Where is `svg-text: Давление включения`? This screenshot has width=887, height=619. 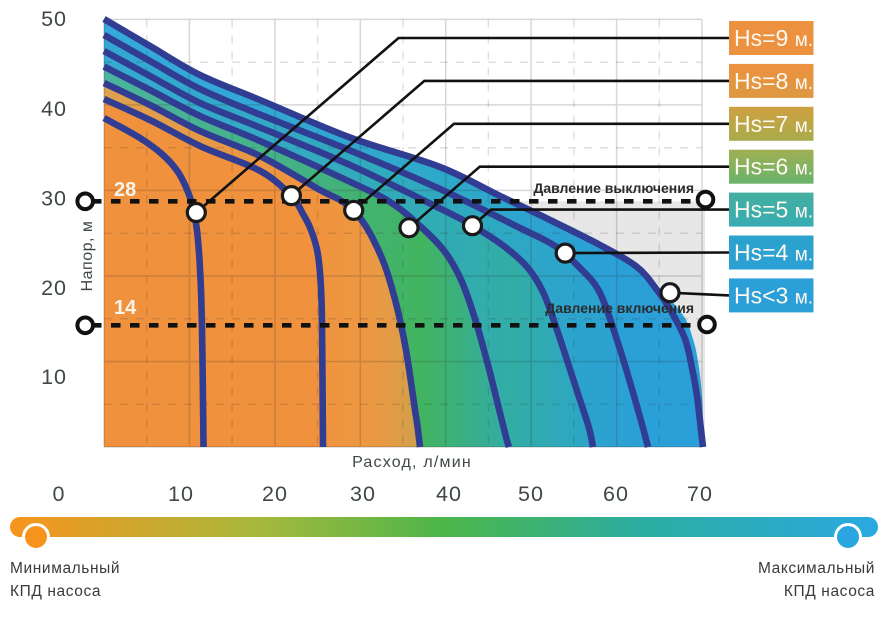 svg-text: Давление включения is located at coordinates (619, 308).